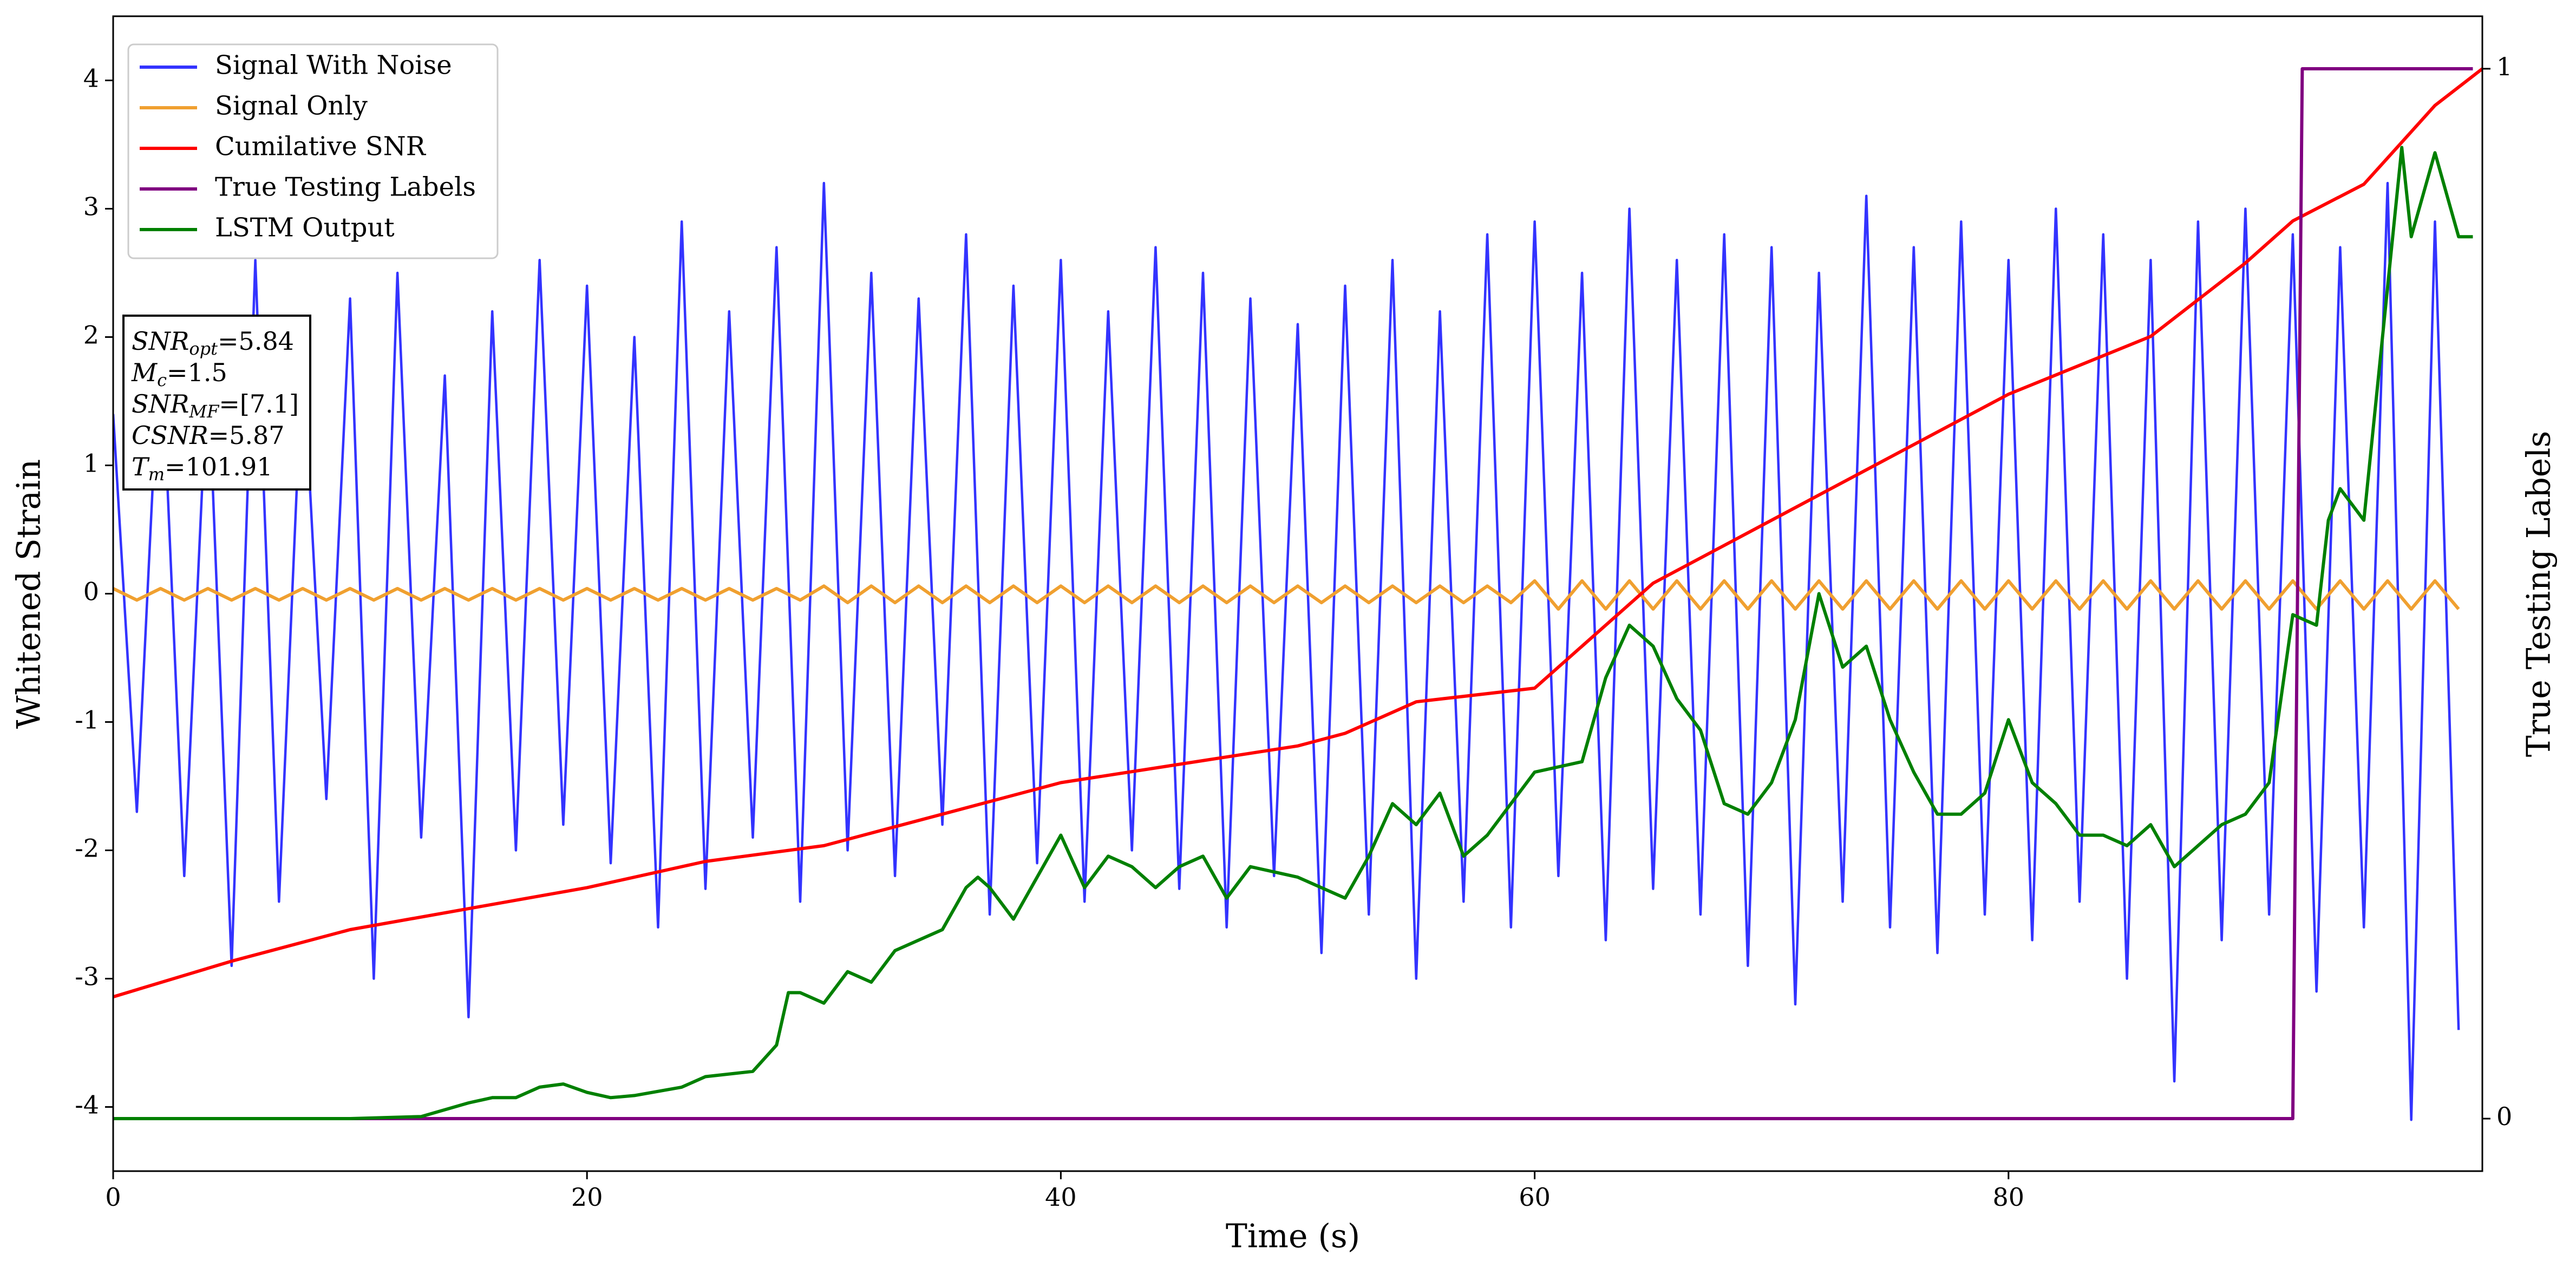  I want to click on y-tick-label: -3, so click(87, 976).